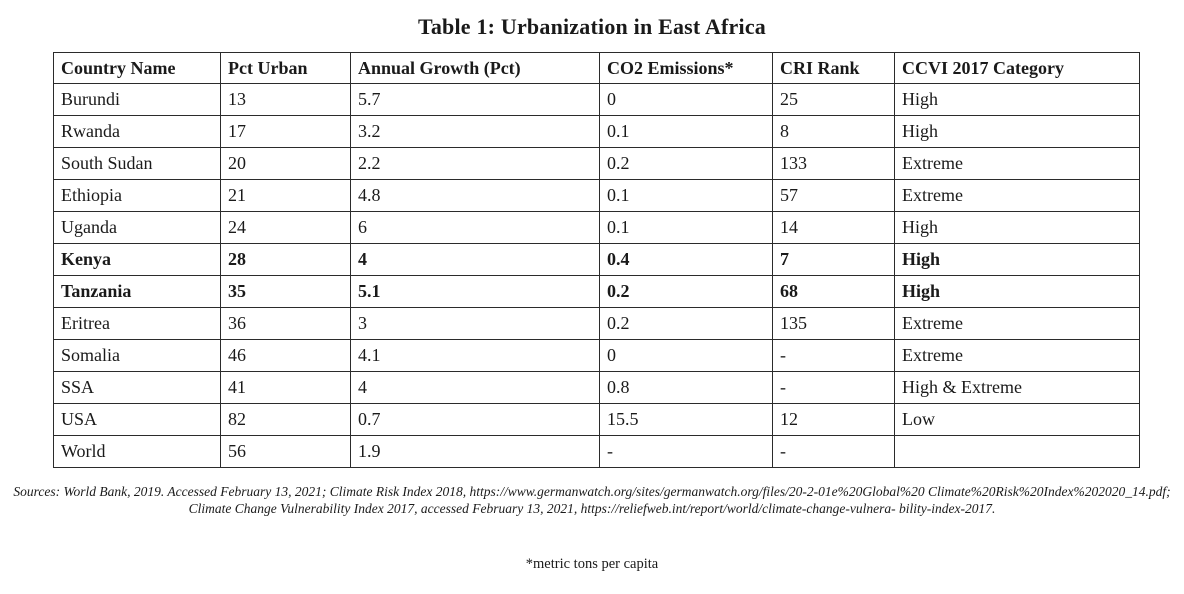  What do you see at coordinates (475, 323) in the screenshot?
I see `annual-growth-cell: 3` at bounding box center [475, 323].